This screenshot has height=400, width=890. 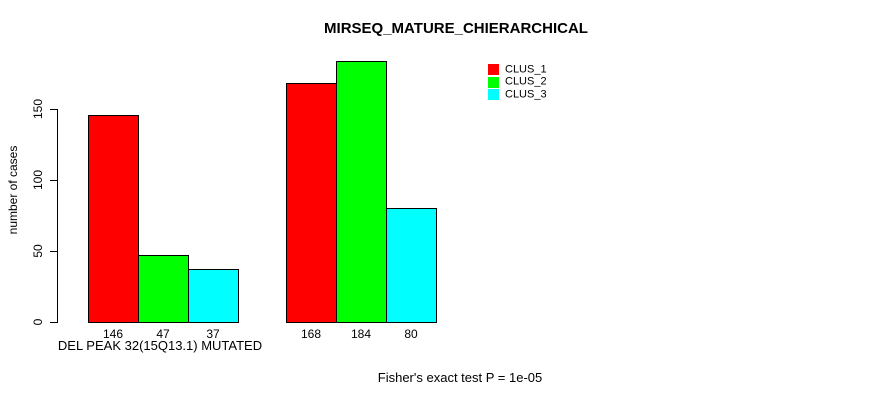 What do you see at coordinates (526, 69) in the screenshot?
I see `legend-label-clus_1: CLUS_1` at bounding box center [526, 69].